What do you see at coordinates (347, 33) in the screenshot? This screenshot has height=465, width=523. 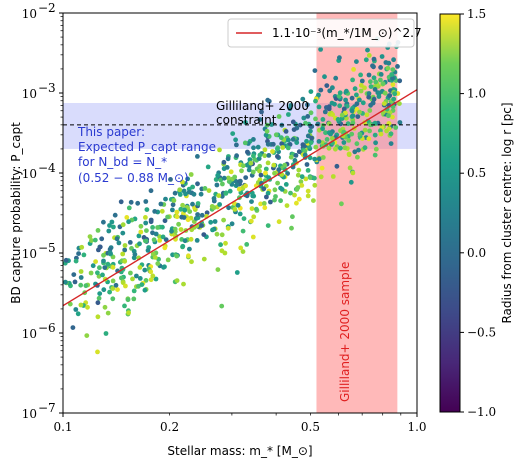 I see `legend-label: 1.1·10⁻³(m_*/1M_⊙)^2.7` at bounding box center [347, 33].